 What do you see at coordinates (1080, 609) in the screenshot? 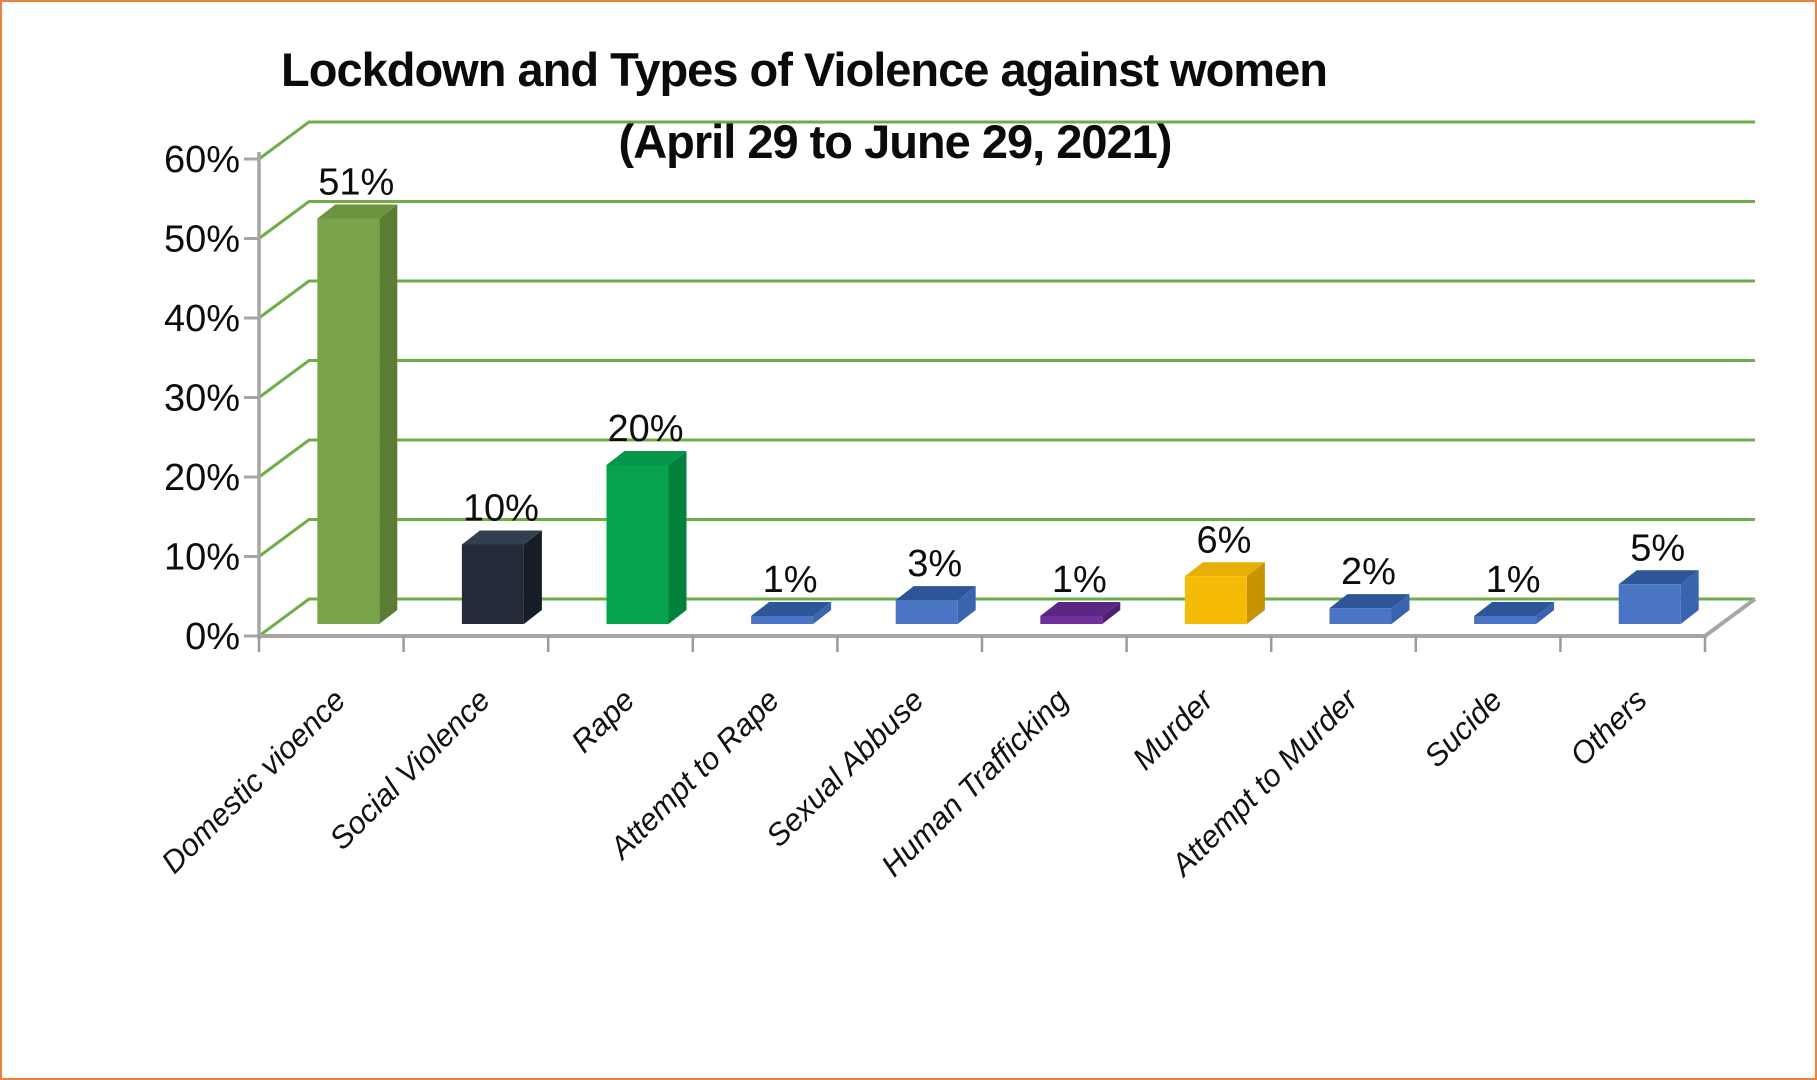
I see `bar-top-face-human-trafficking` at bounding box center [1080, 609].